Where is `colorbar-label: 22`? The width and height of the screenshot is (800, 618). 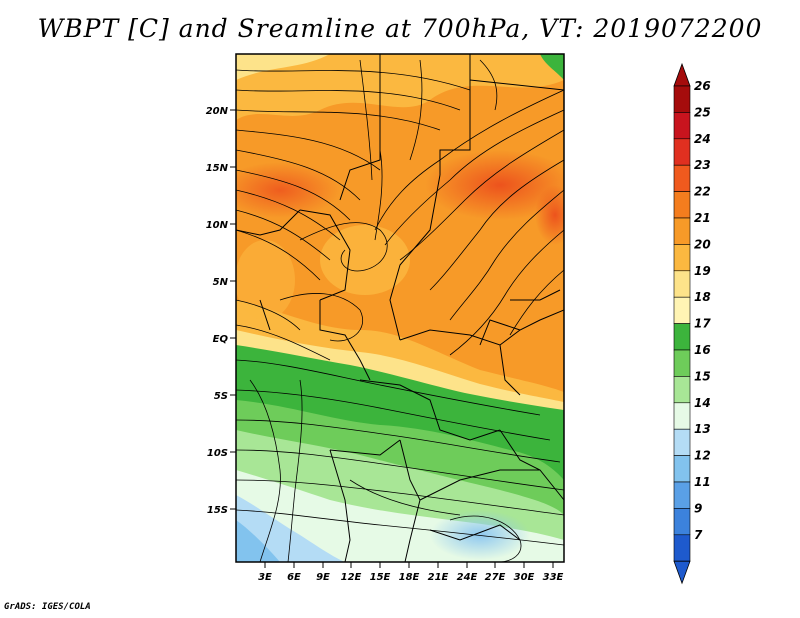 colorbar-label: 22 is located at coordinates (702, 192).